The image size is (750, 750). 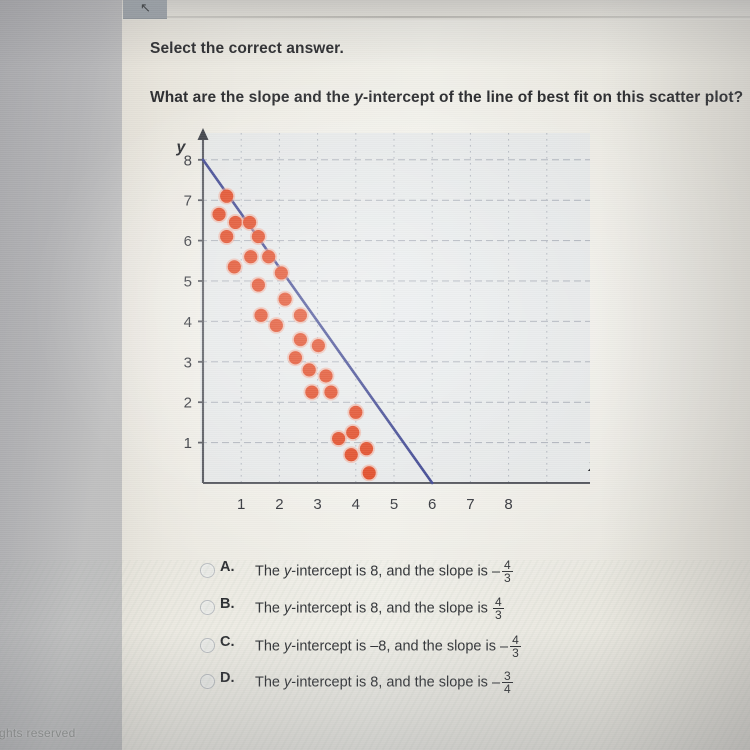 I want to click on svg-text: 2, so click(x=279, y=504).